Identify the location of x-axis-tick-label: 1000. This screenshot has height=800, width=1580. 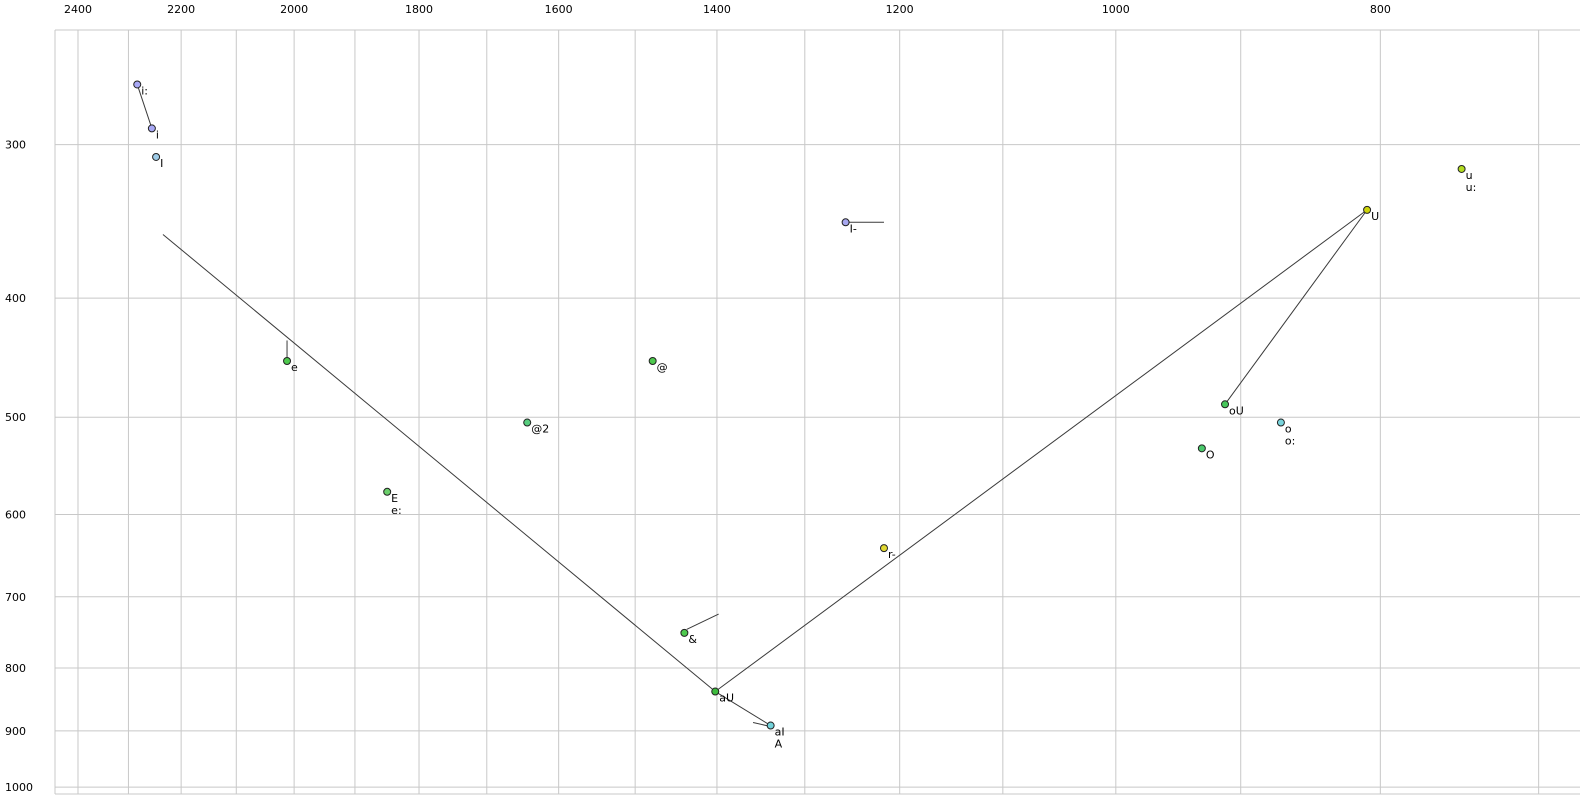
(1116, 9).